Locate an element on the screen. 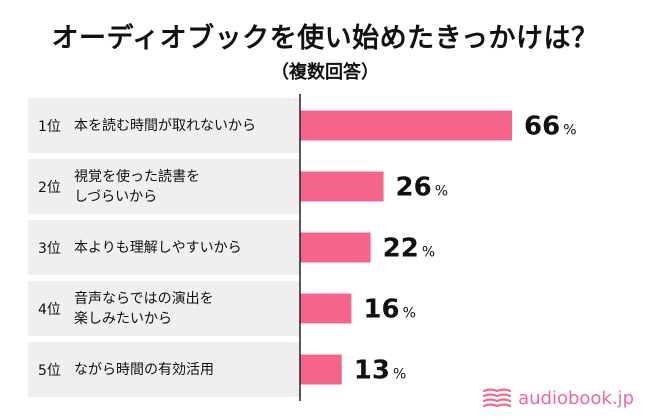  category-row: 3位 本よりも理解しやすいから is located at coordinates (164, 247).